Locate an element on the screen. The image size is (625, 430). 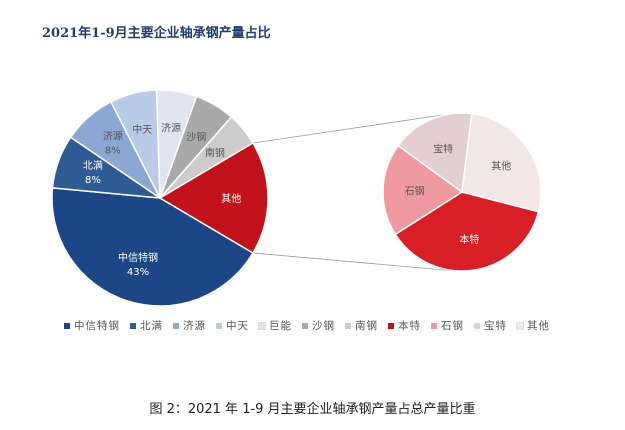
legend-label: 巨能 is located at coordinates (280, 326).